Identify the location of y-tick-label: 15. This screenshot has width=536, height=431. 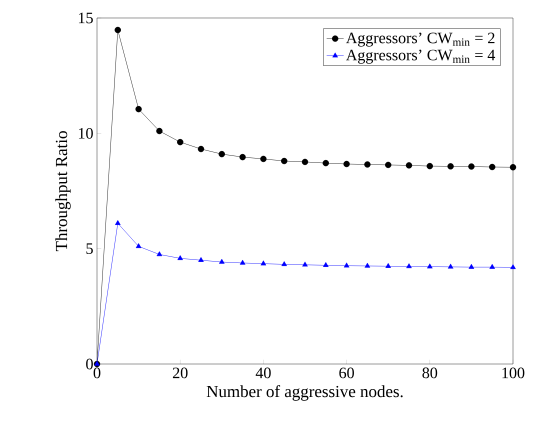
(85, 18).